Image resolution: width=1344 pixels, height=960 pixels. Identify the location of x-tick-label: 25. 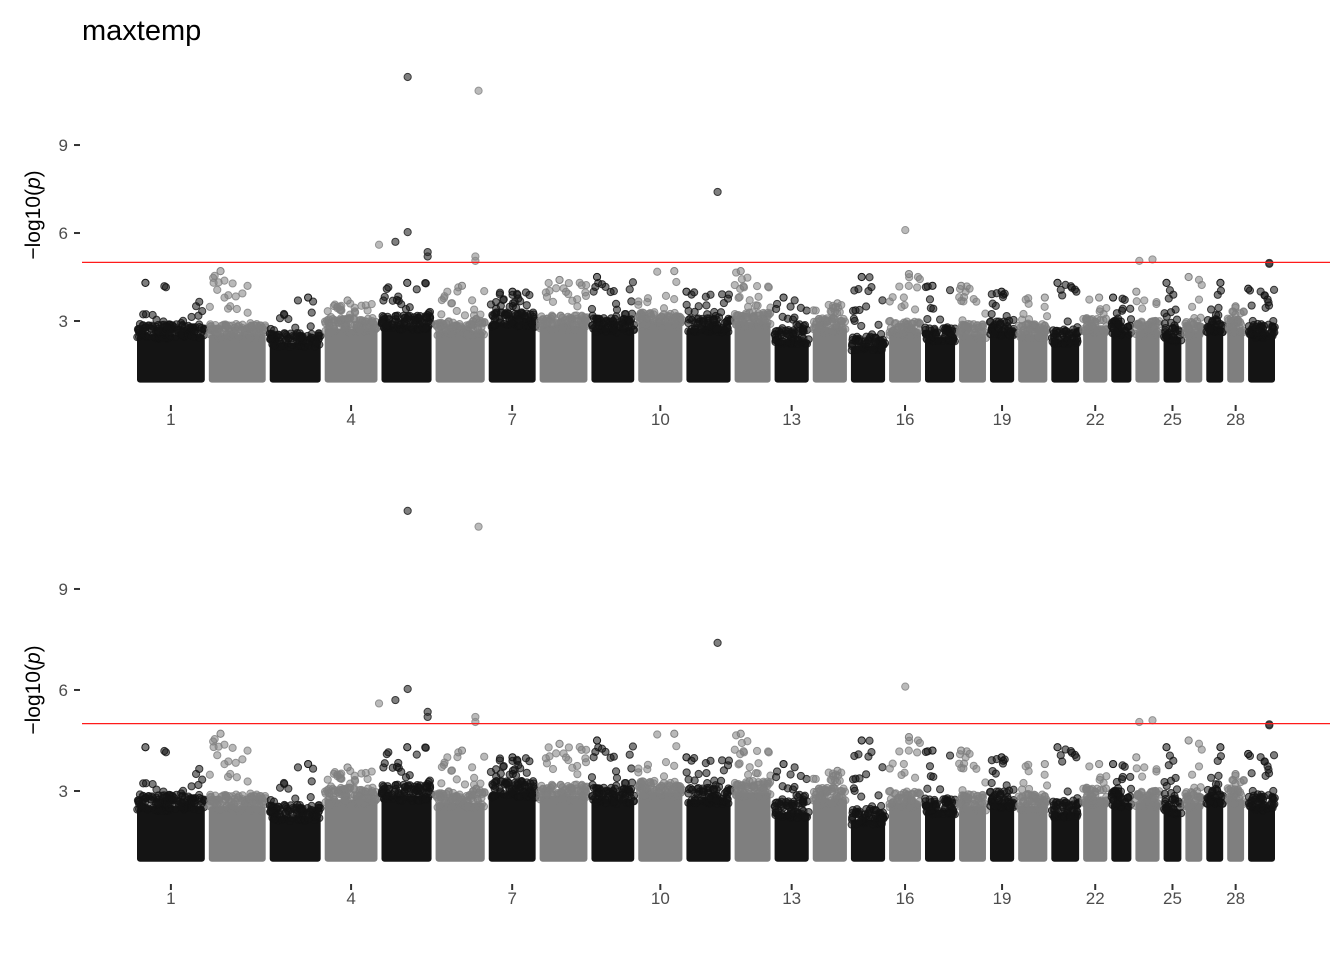
(1172, 898).